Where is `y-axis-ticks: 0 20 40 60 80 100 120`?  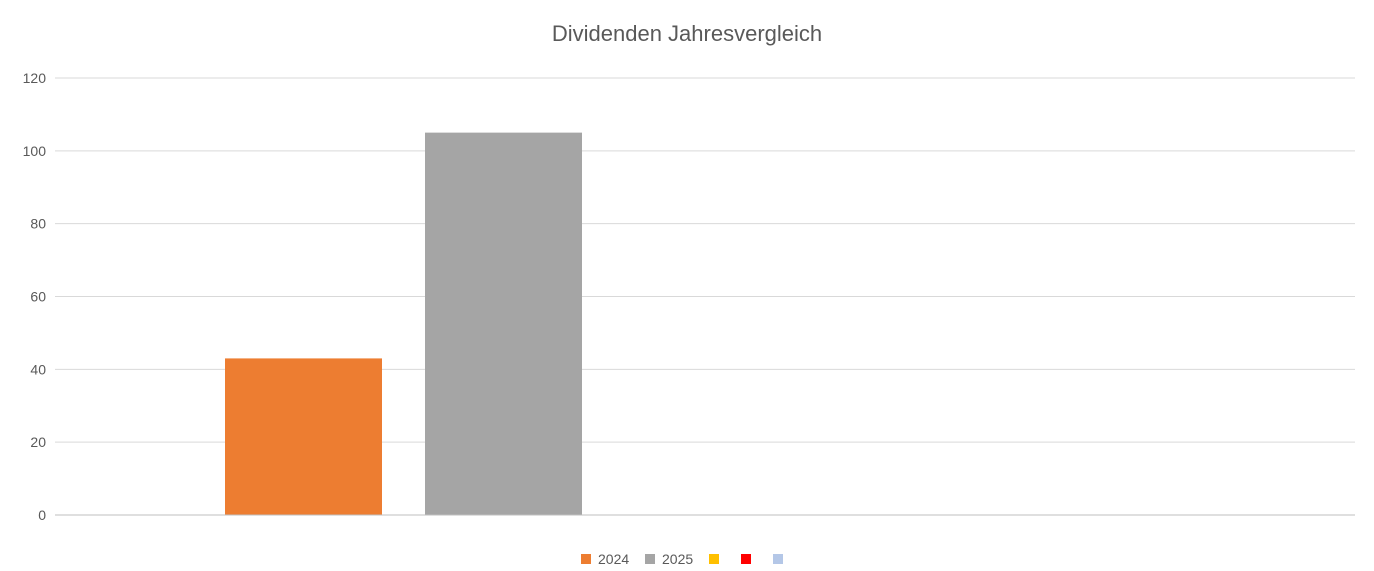
y-axis-ticks: 0 20 40 60 80 100 120 is located at coordinates (35, 296).